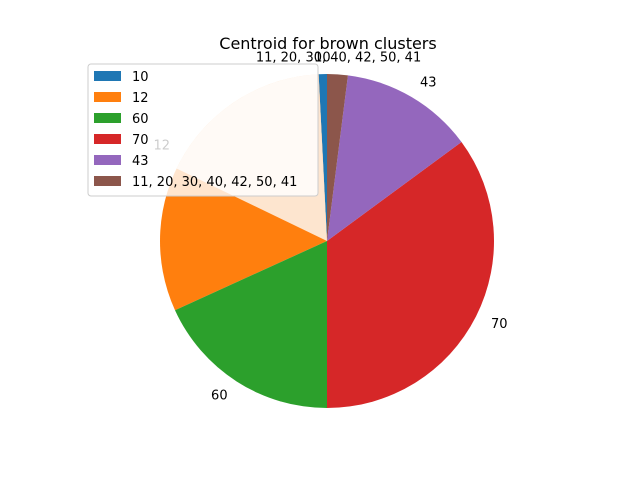  I want to click on legend-box, so click(203, 130).